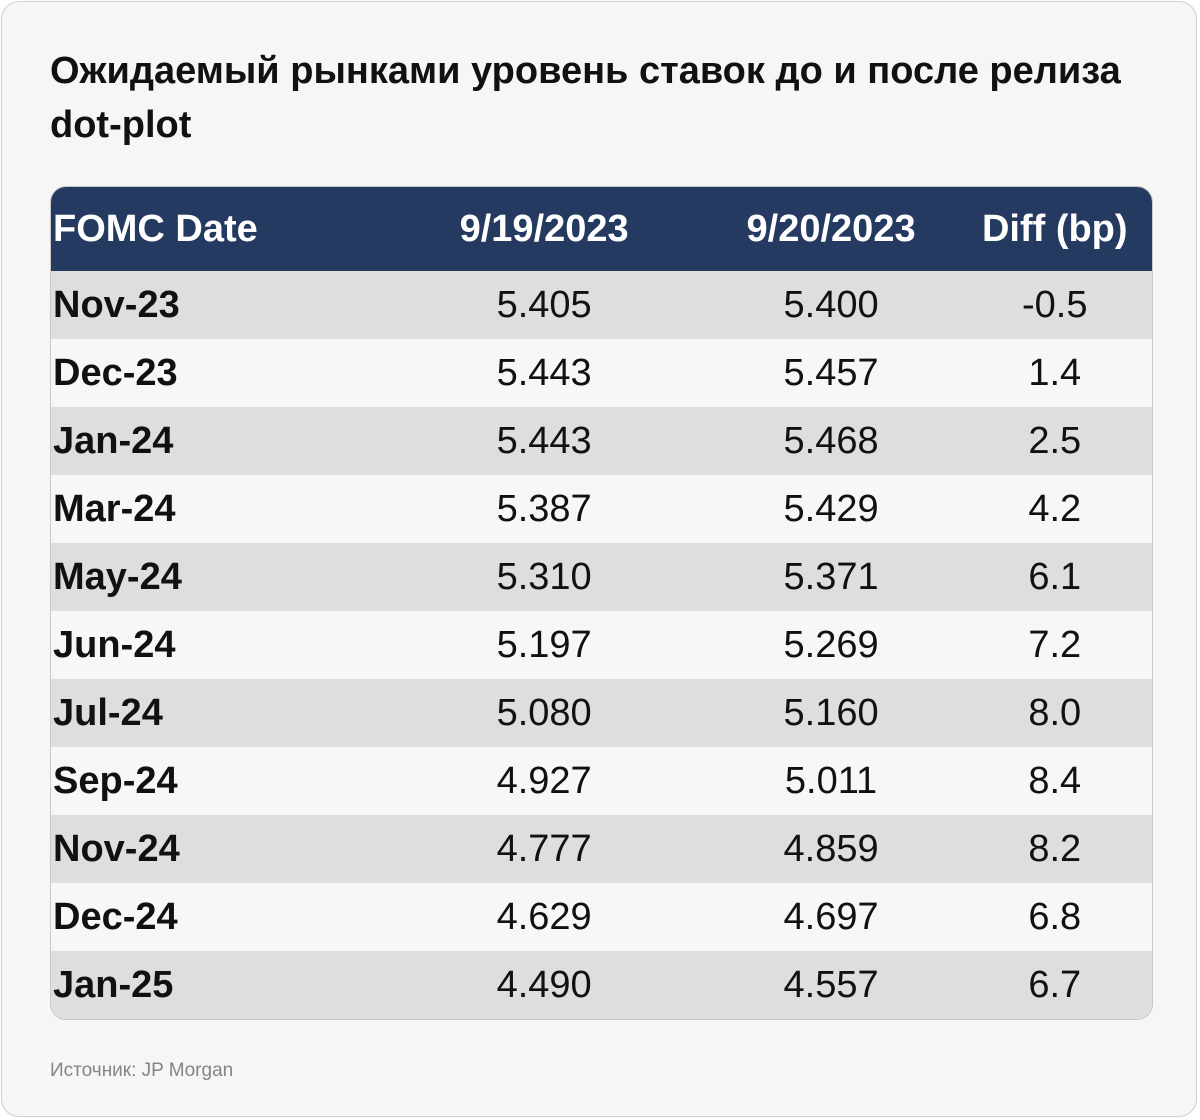  What do you see at coordinates (601, 373) in the screenshot?
I see `table-row: Dec-23 5.443 5.457 1.4` at bounding box center [601, 373].